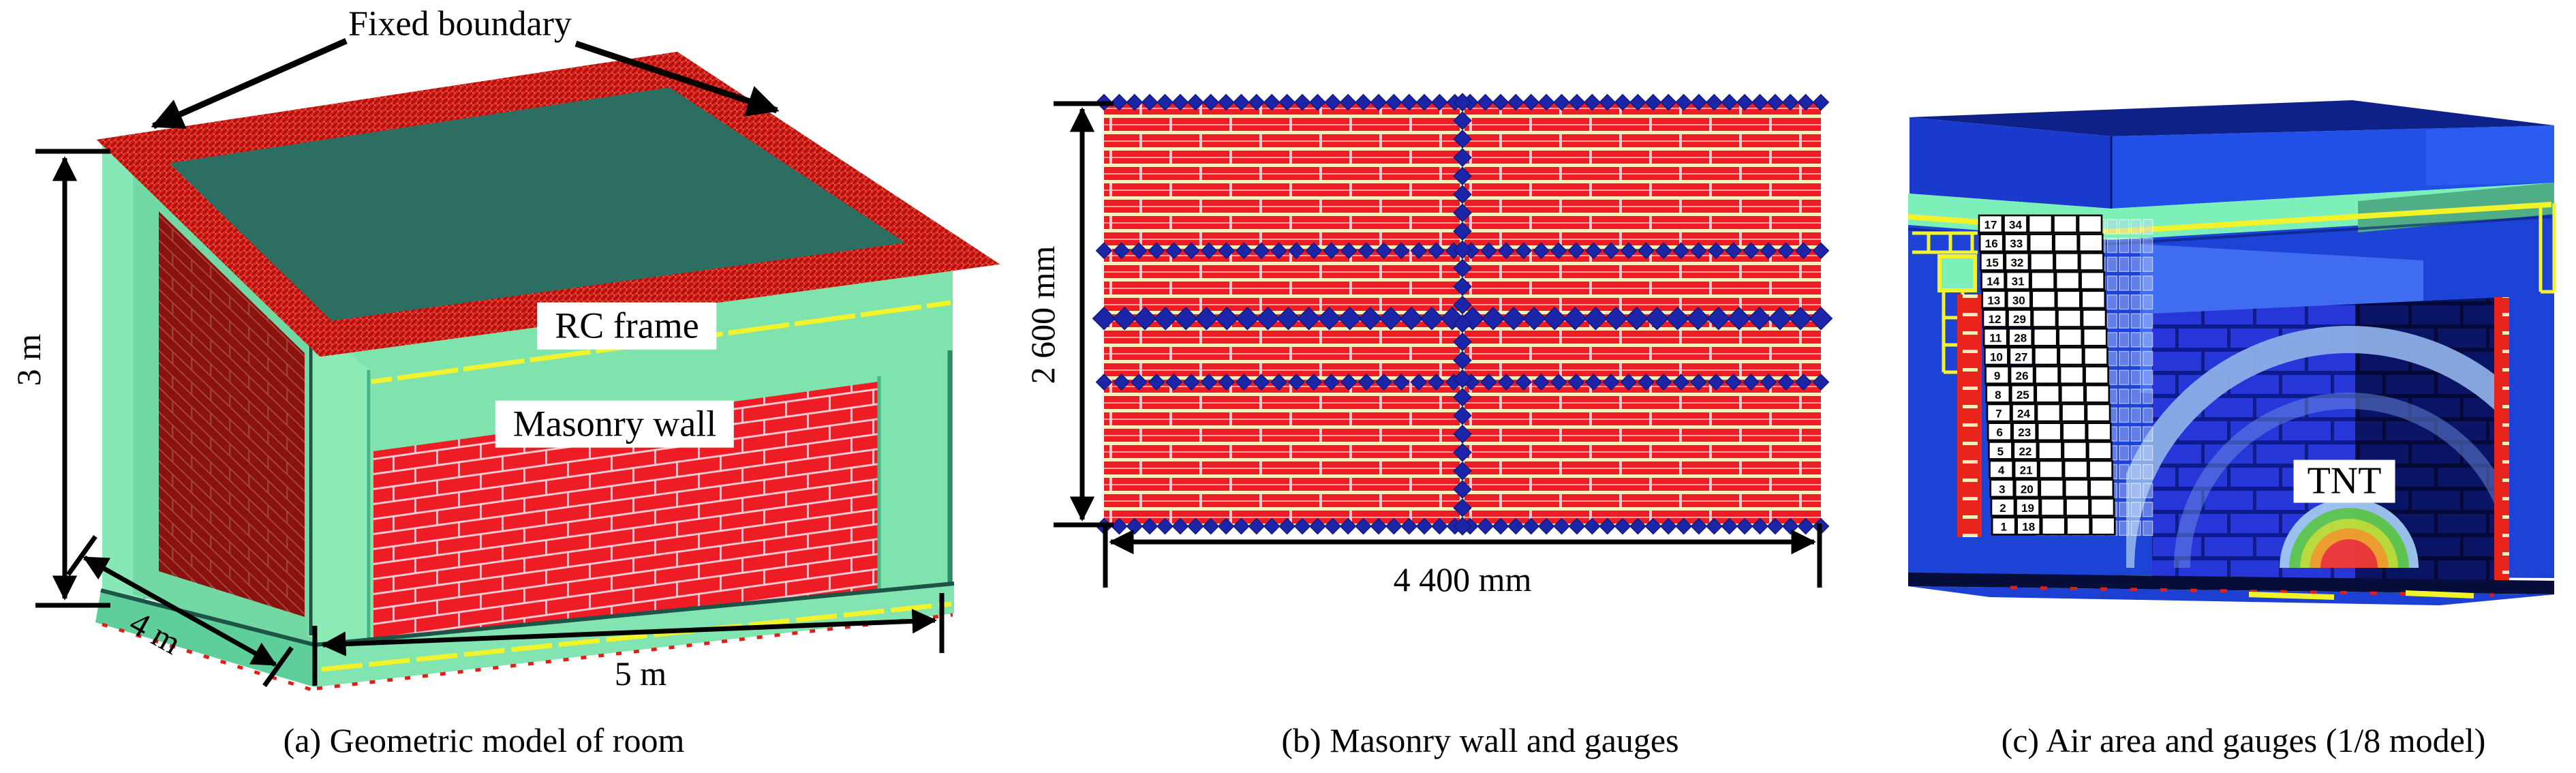 This screenshot has height=773, width=2576. I want to click on masonry-wall-label: Masonry wall, so click(615, 424).